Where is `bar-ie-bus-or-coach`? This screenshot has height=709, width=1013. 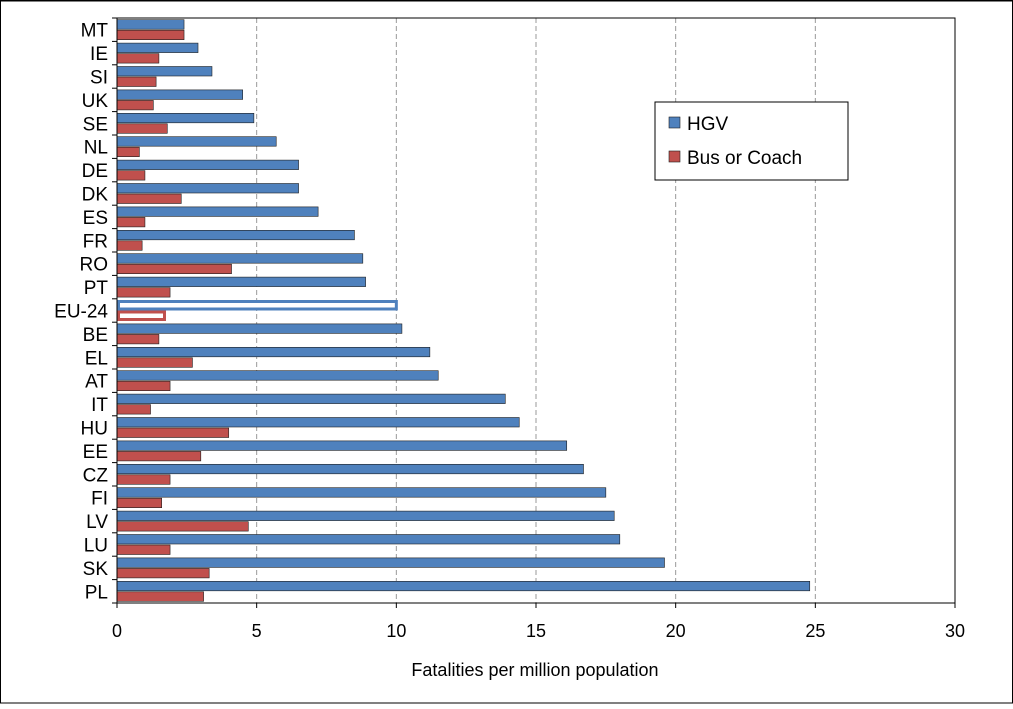
bar-ie-bus-or-coach is located at coordinates (138, 58).